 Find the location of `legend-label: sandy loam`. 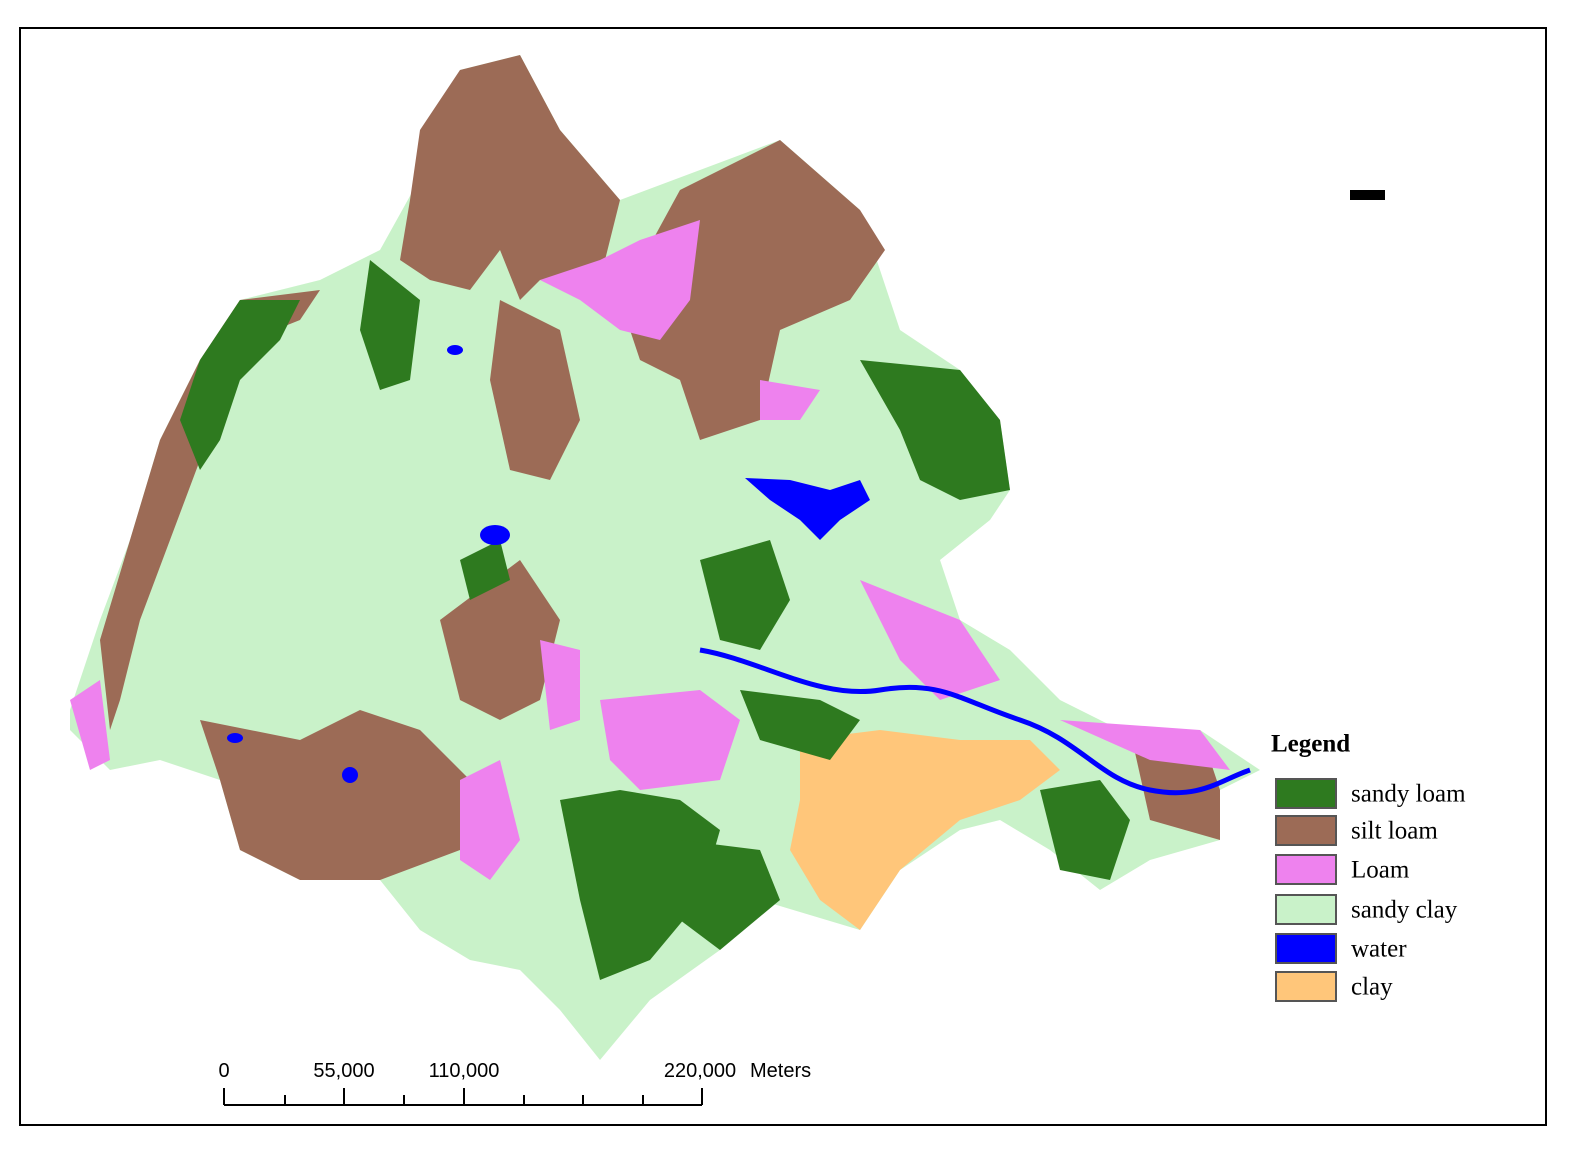

legend-label: sandy loam is located at coordinates (1408, 794).